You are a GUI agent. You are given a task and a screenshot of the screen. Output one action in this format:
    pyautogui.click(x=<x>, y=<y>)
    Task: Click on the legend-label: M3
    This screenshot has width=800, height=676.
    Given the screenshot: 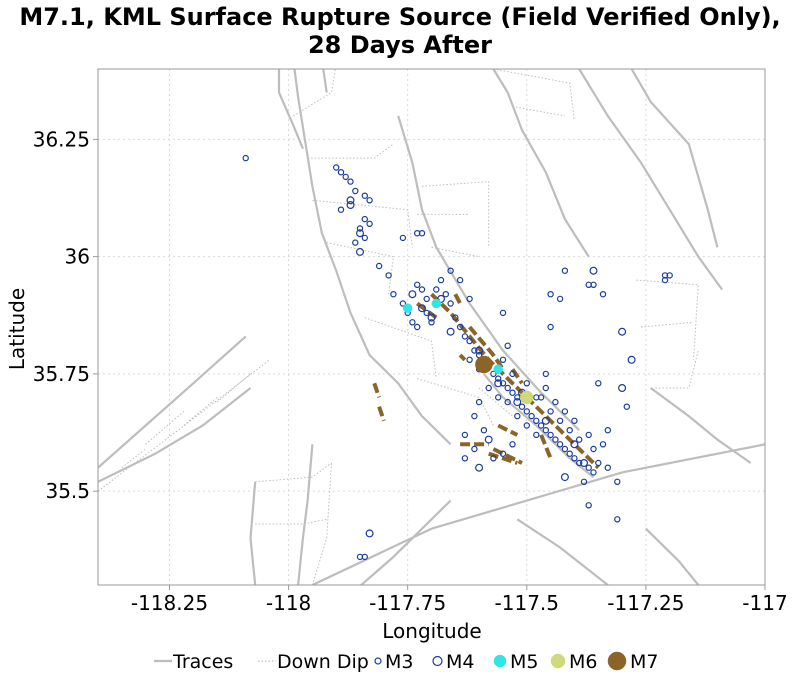 What is the action you would take?
    pyautogui.click(x=399, y=662)
    